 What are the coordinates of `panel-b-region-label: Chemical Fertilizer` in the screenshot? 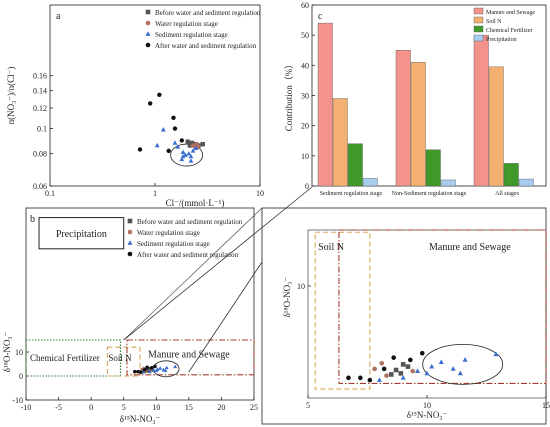 It's located at (65, 358).